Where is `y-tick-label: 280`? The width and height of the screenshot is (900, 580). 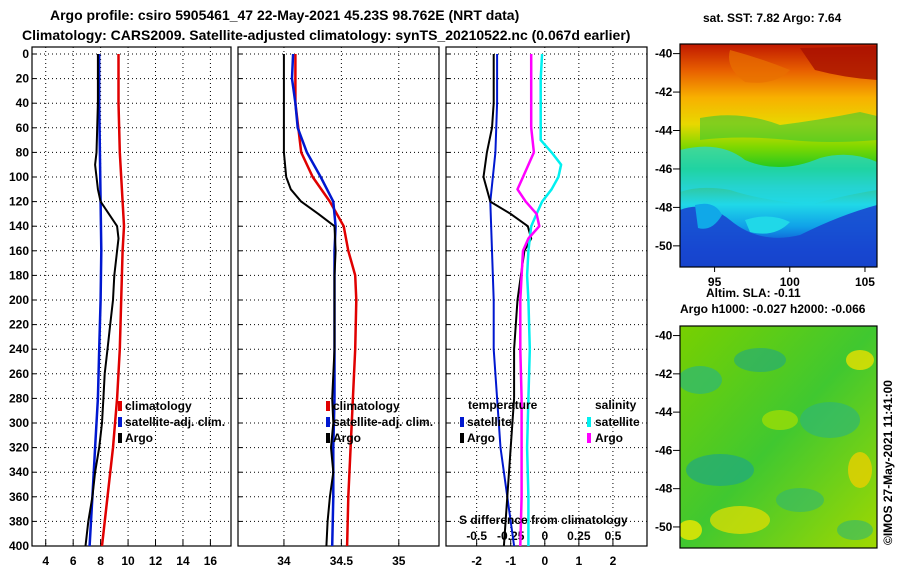
y-tick-label: 280 is located at coordinates (19, 398).